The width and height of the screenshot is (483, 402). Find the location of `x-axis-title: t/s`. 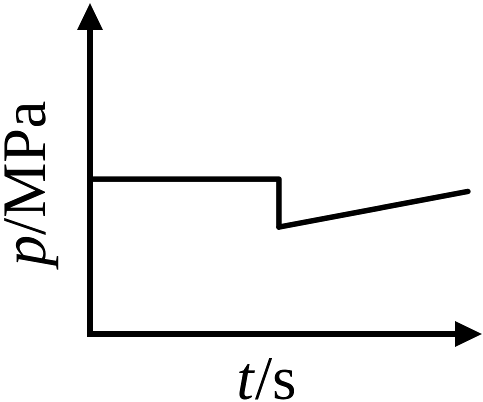

x-axis-title: t/s is located at coordinates (266, 379).